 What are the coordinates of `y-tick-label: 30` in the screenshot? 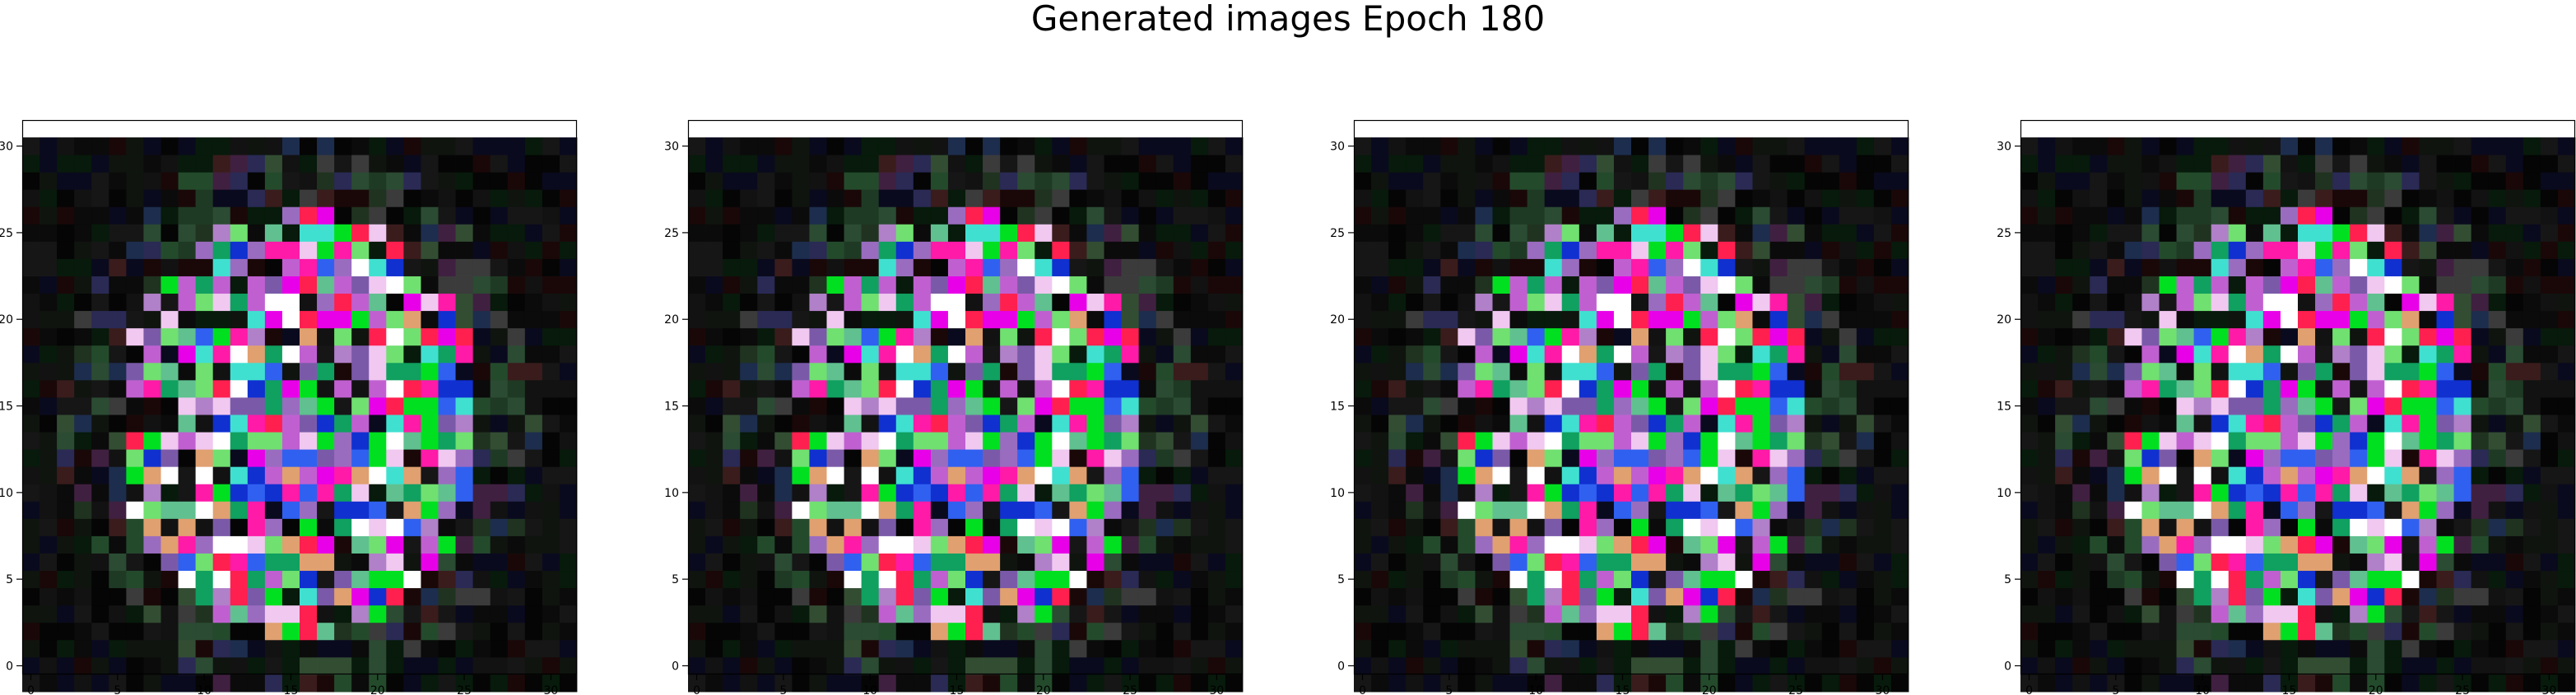 It's located at (671, 147).